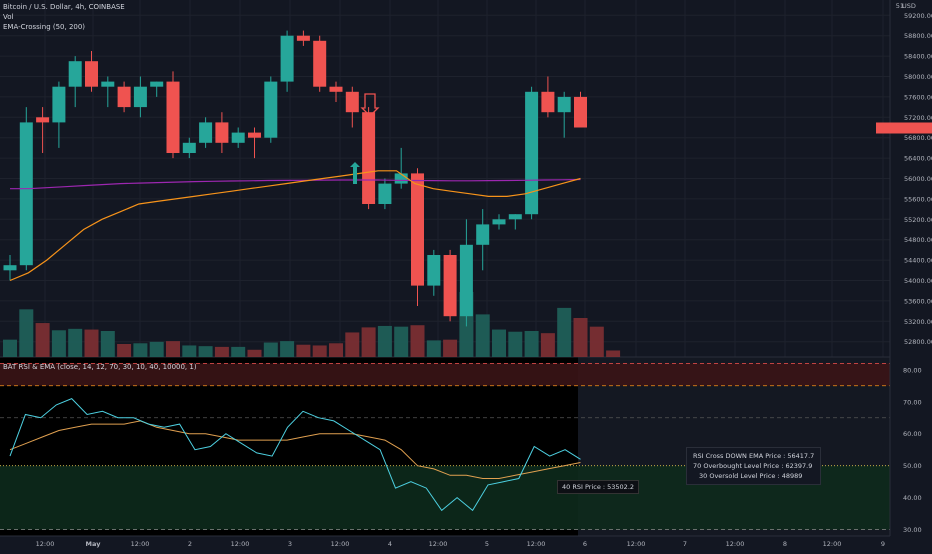  What do you see at coordinates (918, 36) in the screenshot?
I see `price-tick: 58800.00` at bounding box center [918, 36].